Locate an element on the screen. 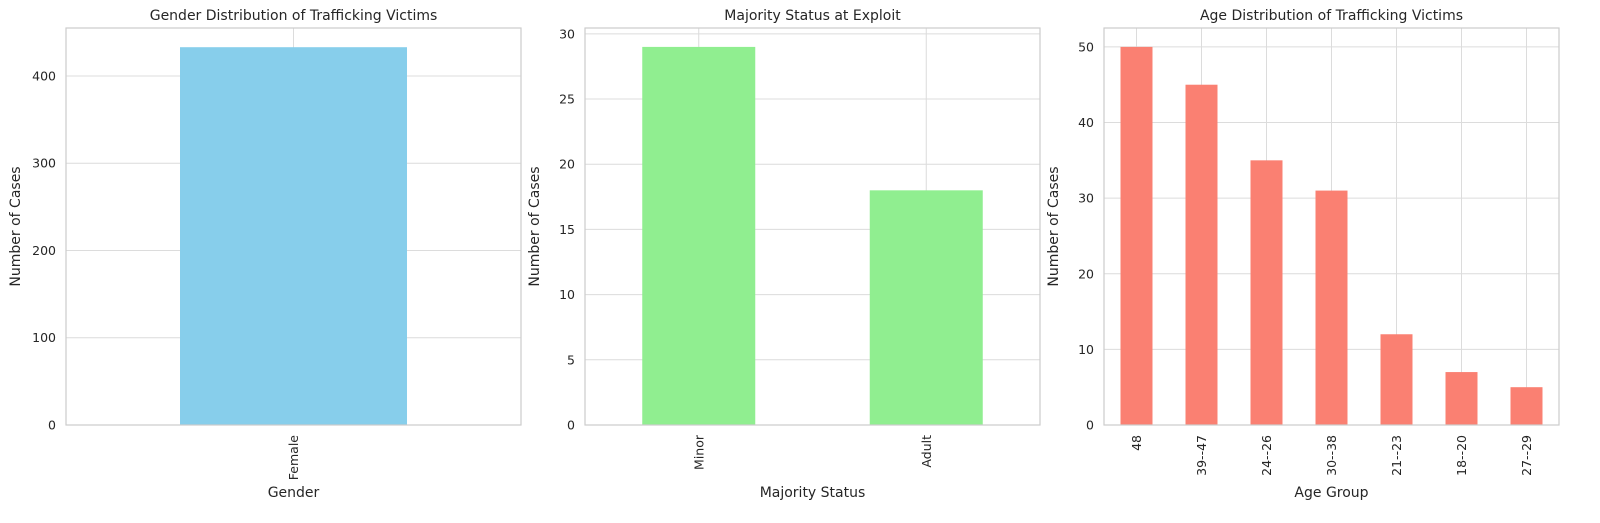 This screenshot has height=523, width=1600. x-tick-label: 30--38 is located at coordinates (1331, 455).